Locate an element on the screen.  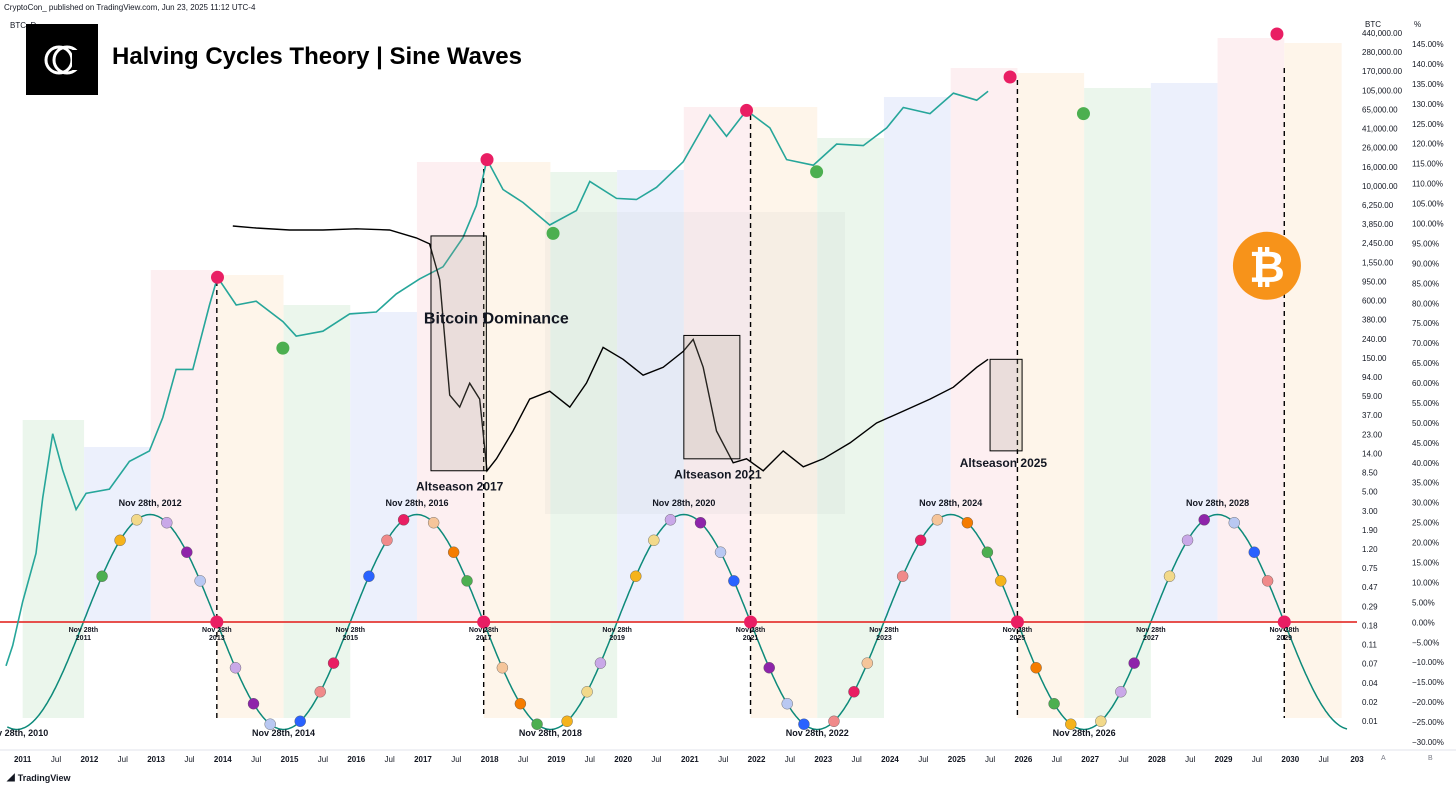
tradingview-footer: ◢ TradingView is located at coordinates (39, 777).